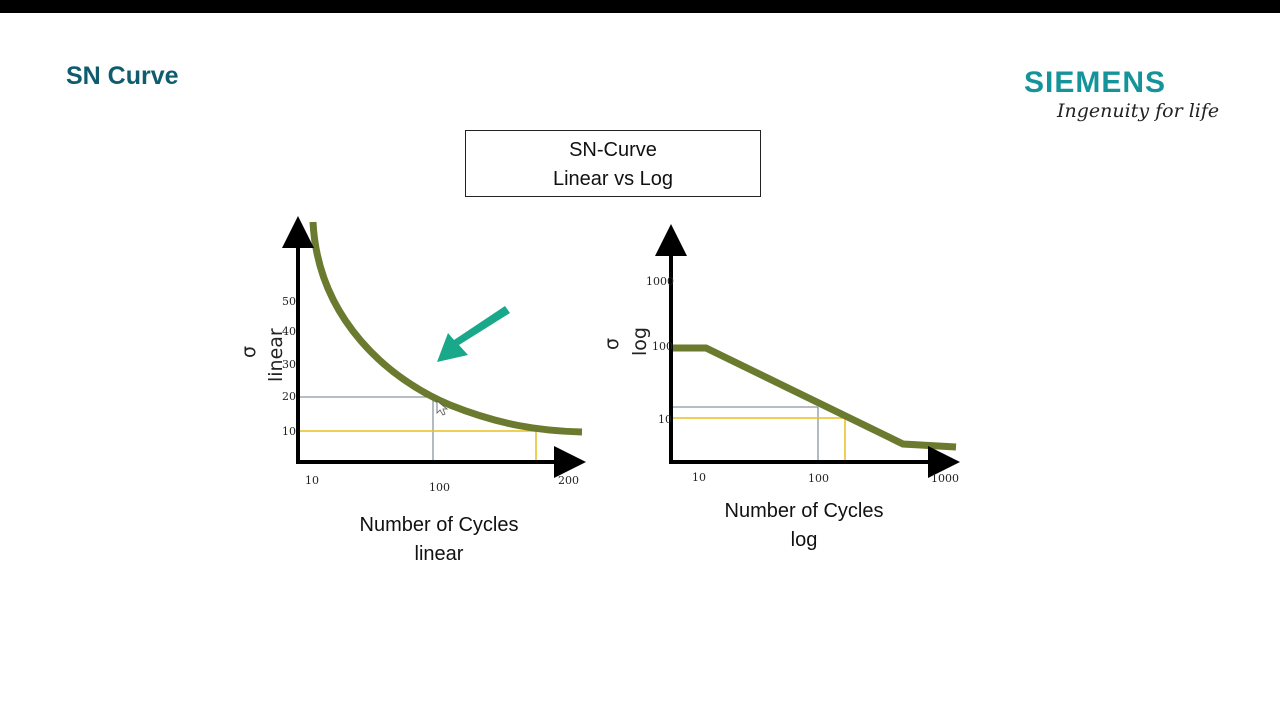 Image resolution: width=1280 pixels, height=720 pixels. What do you see at coordinates (289, 364) in the screenshot?
I see `y-tick-30: 30` at bounding box center [289, 364].